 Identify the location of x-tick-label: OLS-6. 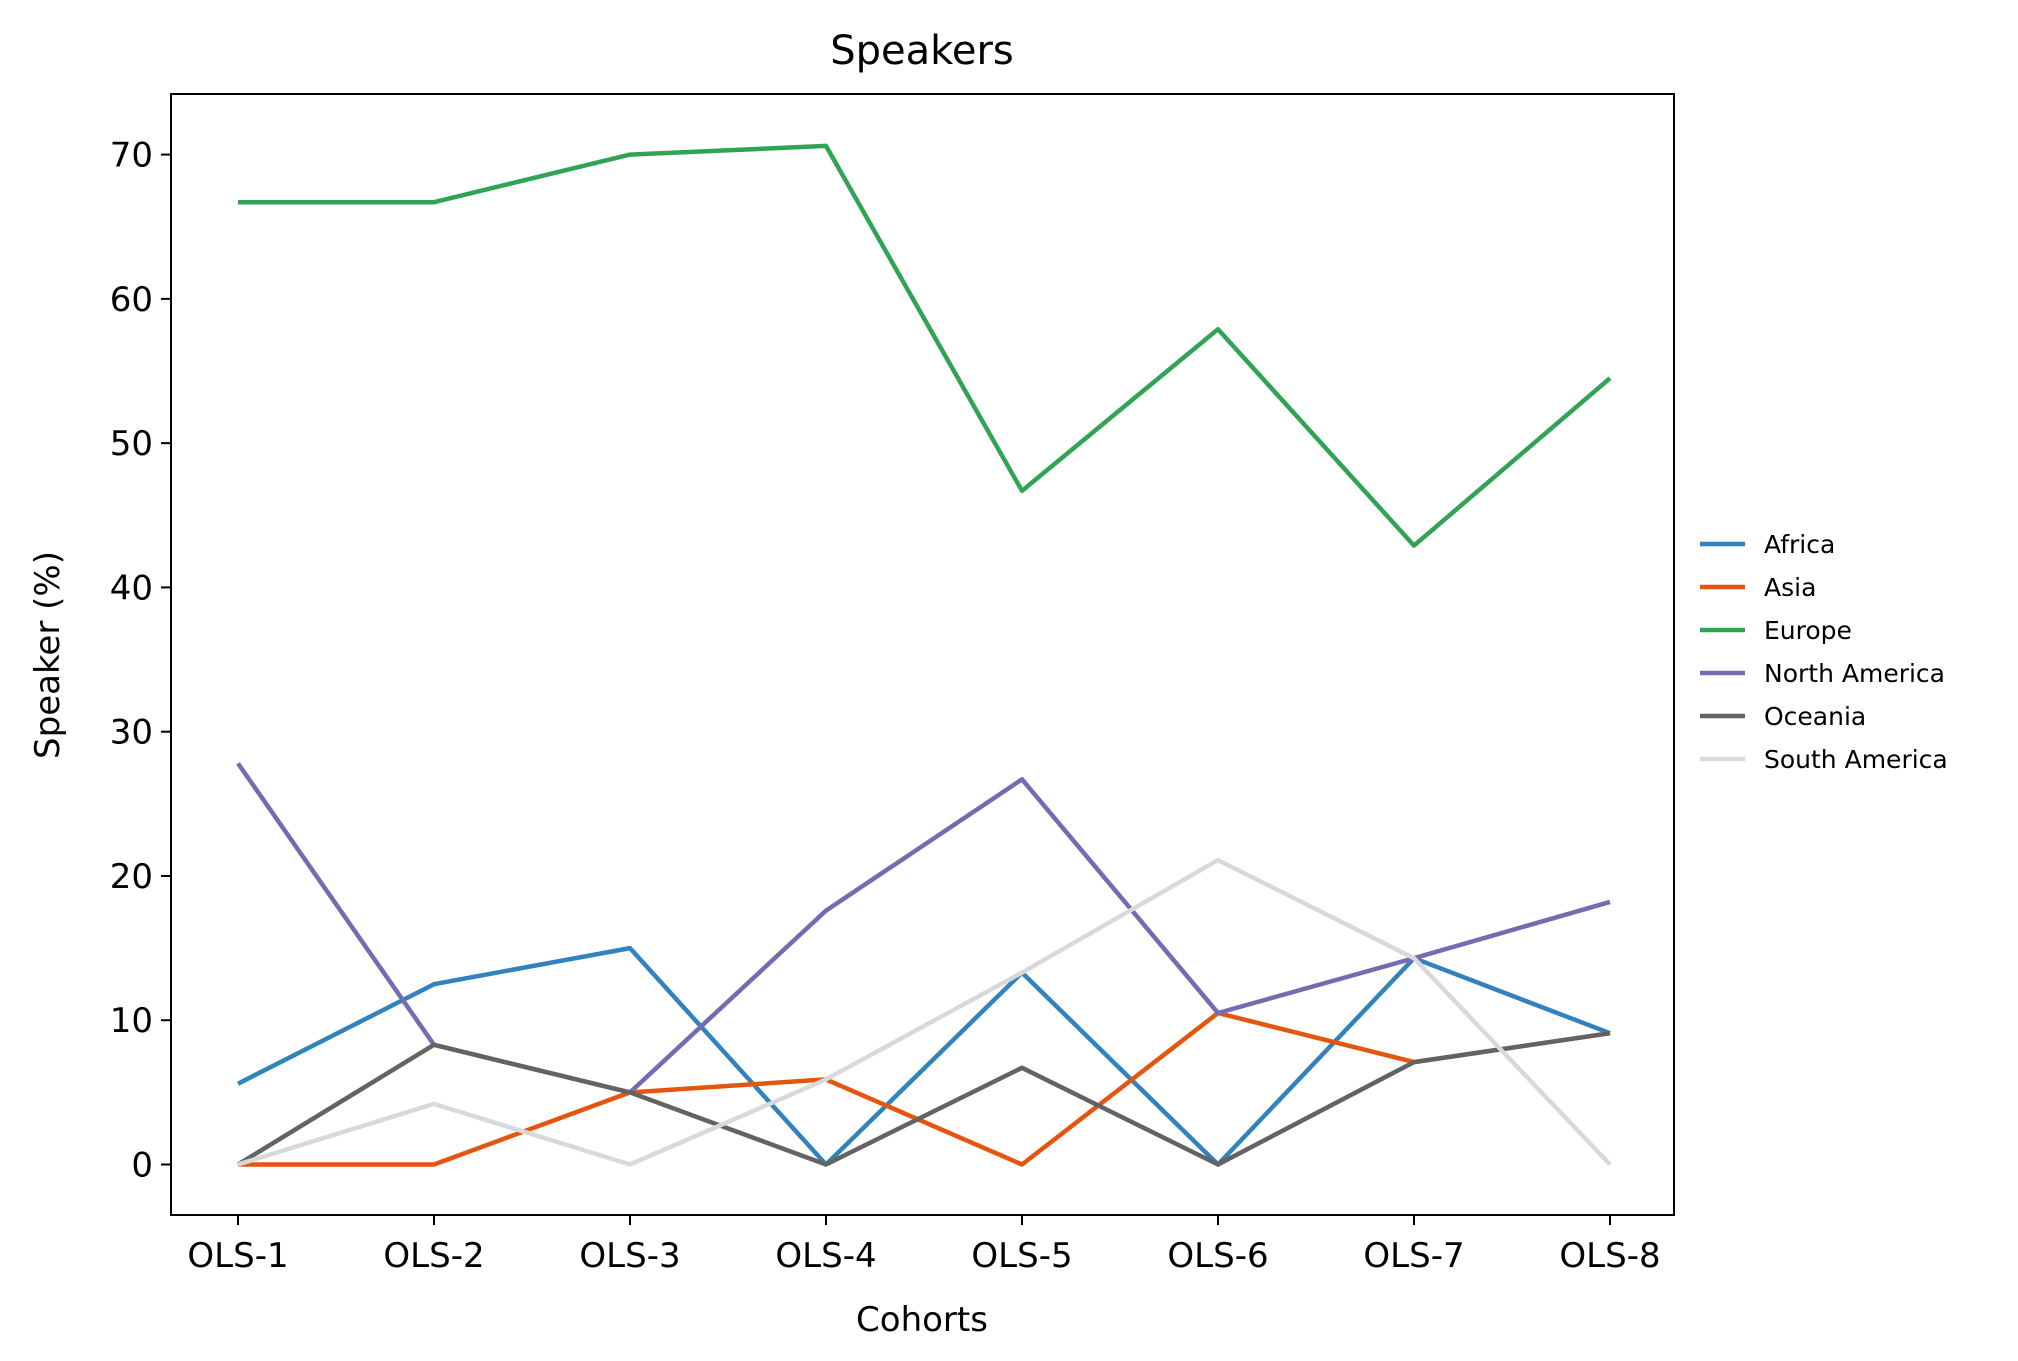
(1217, 1256).